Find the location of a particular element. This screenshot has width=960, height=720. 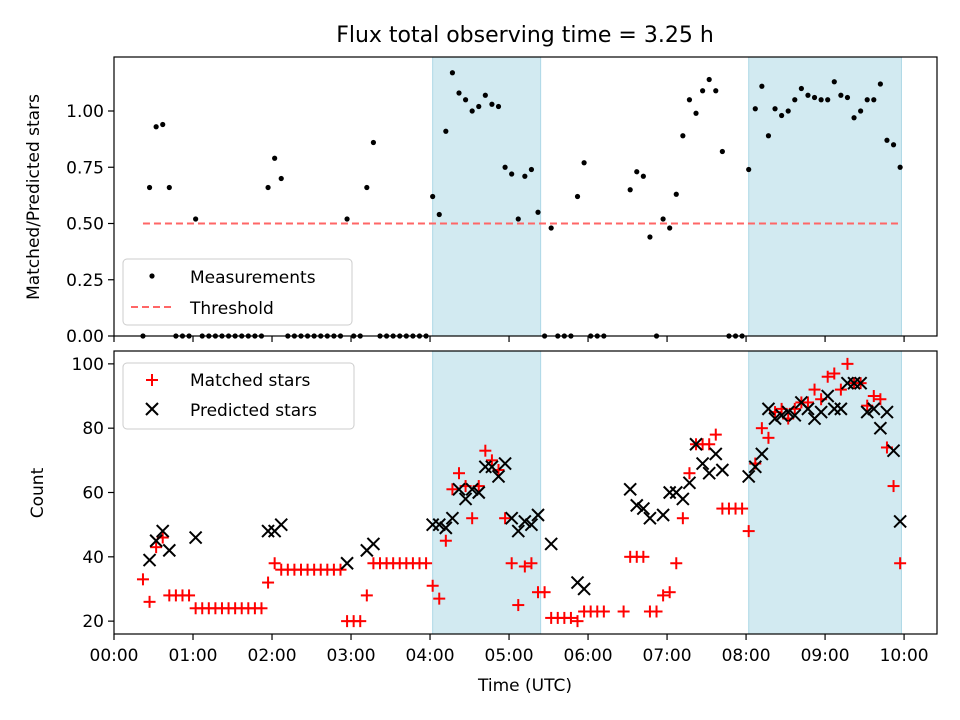

y-tick-label: 20 is located at coordinates (93, 622).